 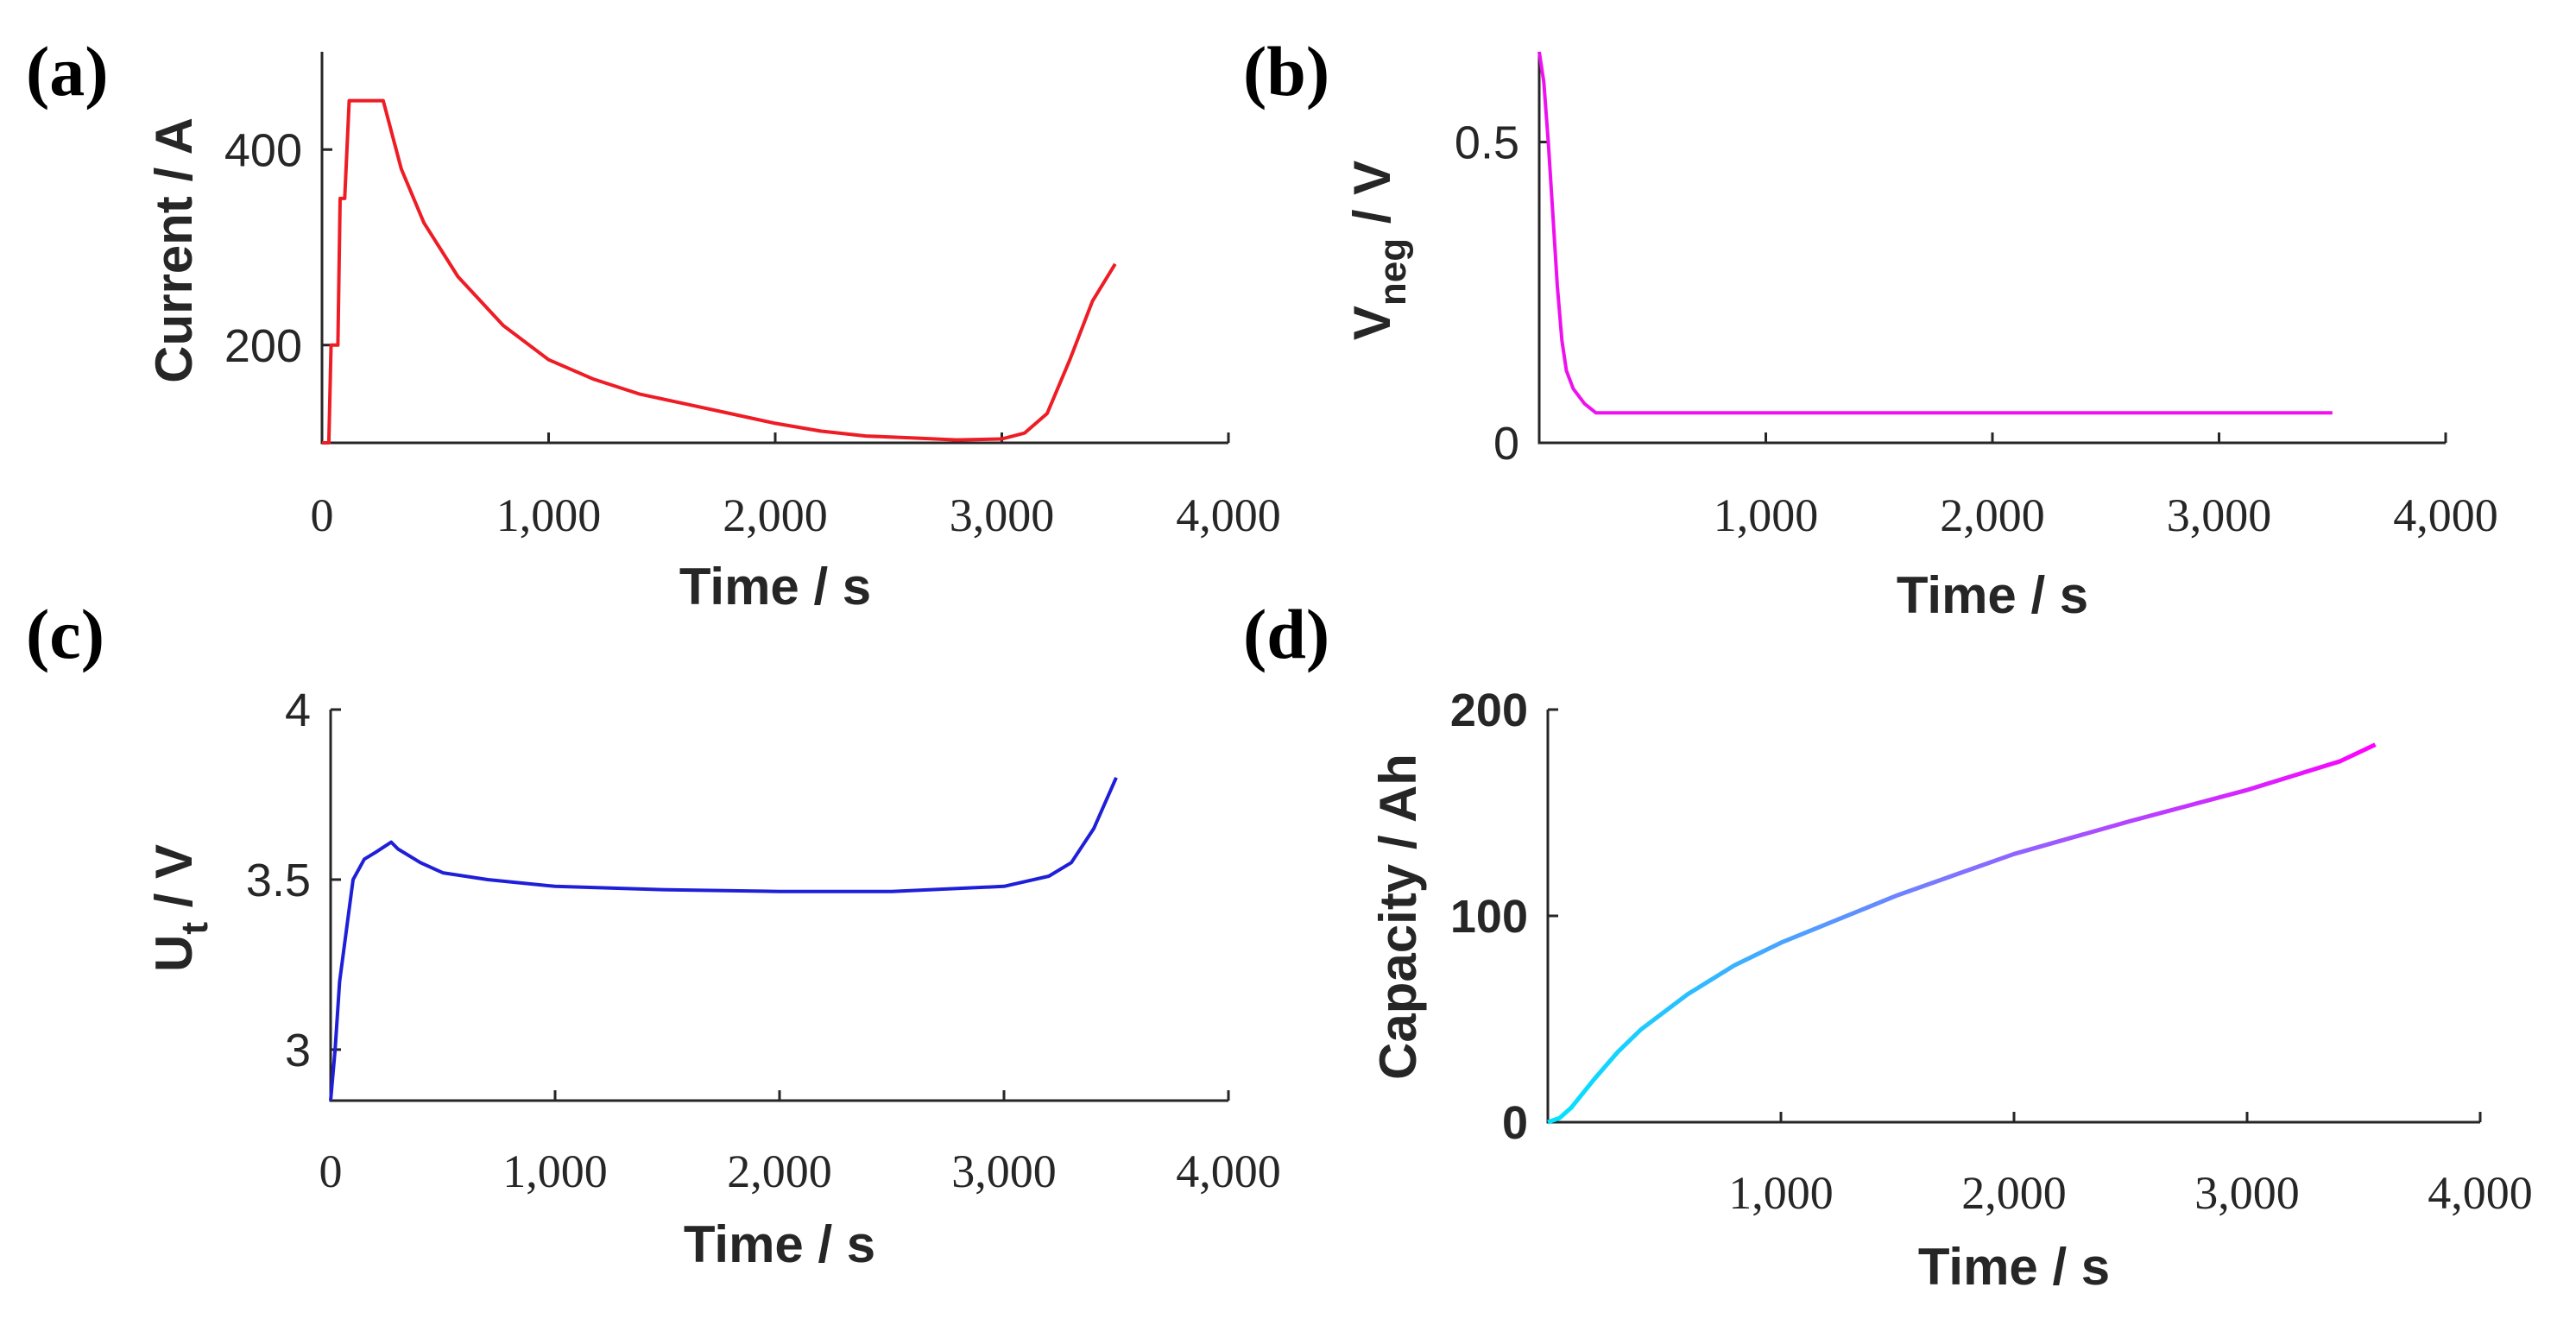 I want to click on y-tick-label: 3.5, so click(x=278, y=880).